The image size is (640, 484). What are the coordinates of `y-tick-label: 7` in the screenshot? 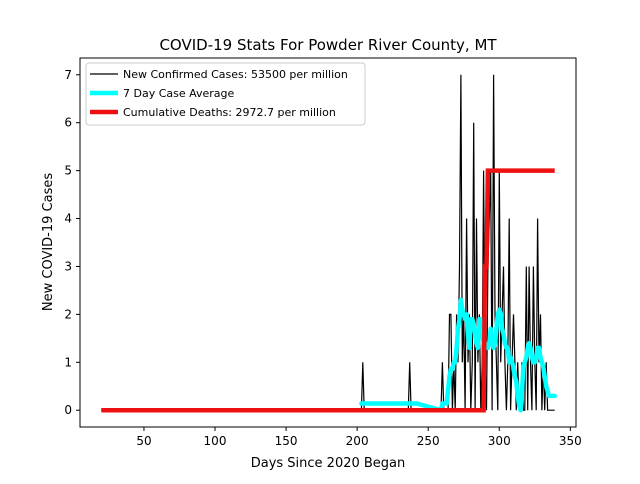 It's located at (68, 75).